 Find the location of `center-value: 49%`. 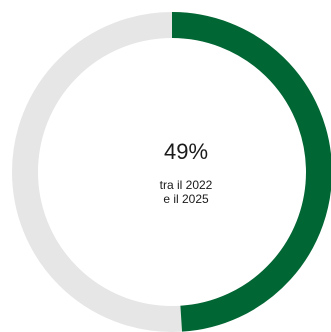

center-value: 49% is located at coordinates (186, 151).